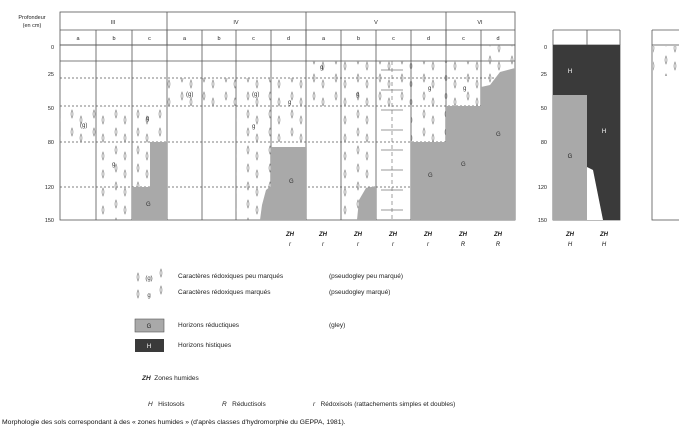  I want to click on zh-code: ZH, so click(146, 378).